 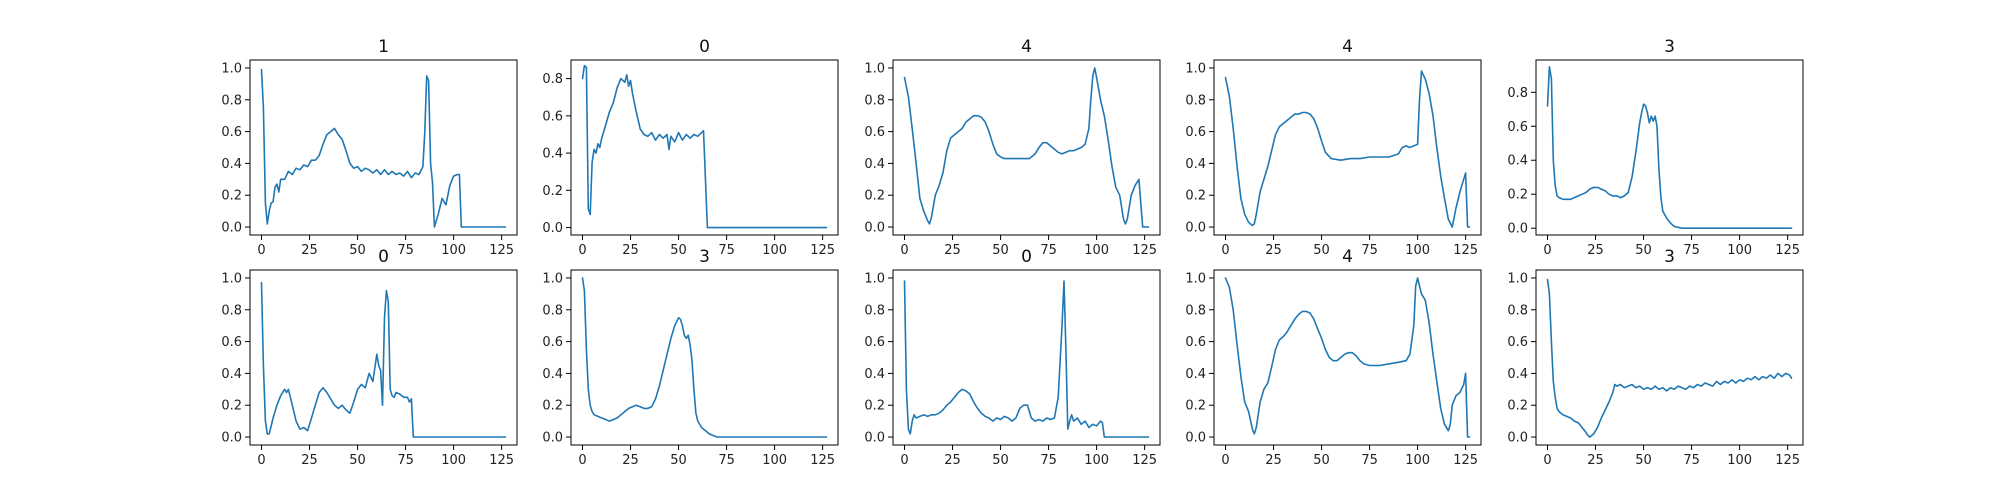 I want to click on subplot-title: 1, so click(x=383, y=47).